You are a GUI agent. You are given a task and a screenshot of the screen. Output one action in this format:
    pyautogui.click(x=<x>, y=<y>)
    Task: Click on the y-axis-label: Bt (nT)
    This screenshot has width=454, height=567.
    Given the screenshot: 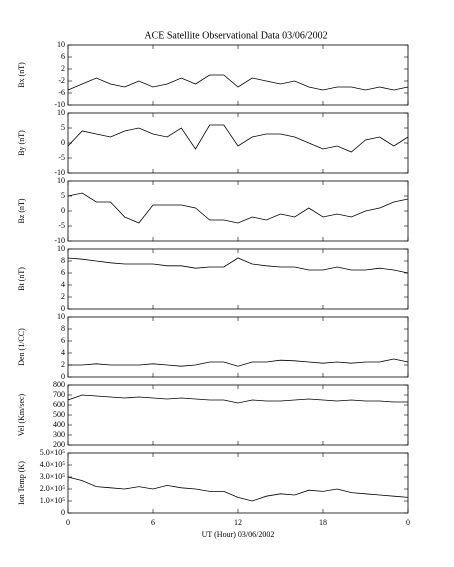 What is the action you would take?
    pyautogui.click(x=21, y=279)
    